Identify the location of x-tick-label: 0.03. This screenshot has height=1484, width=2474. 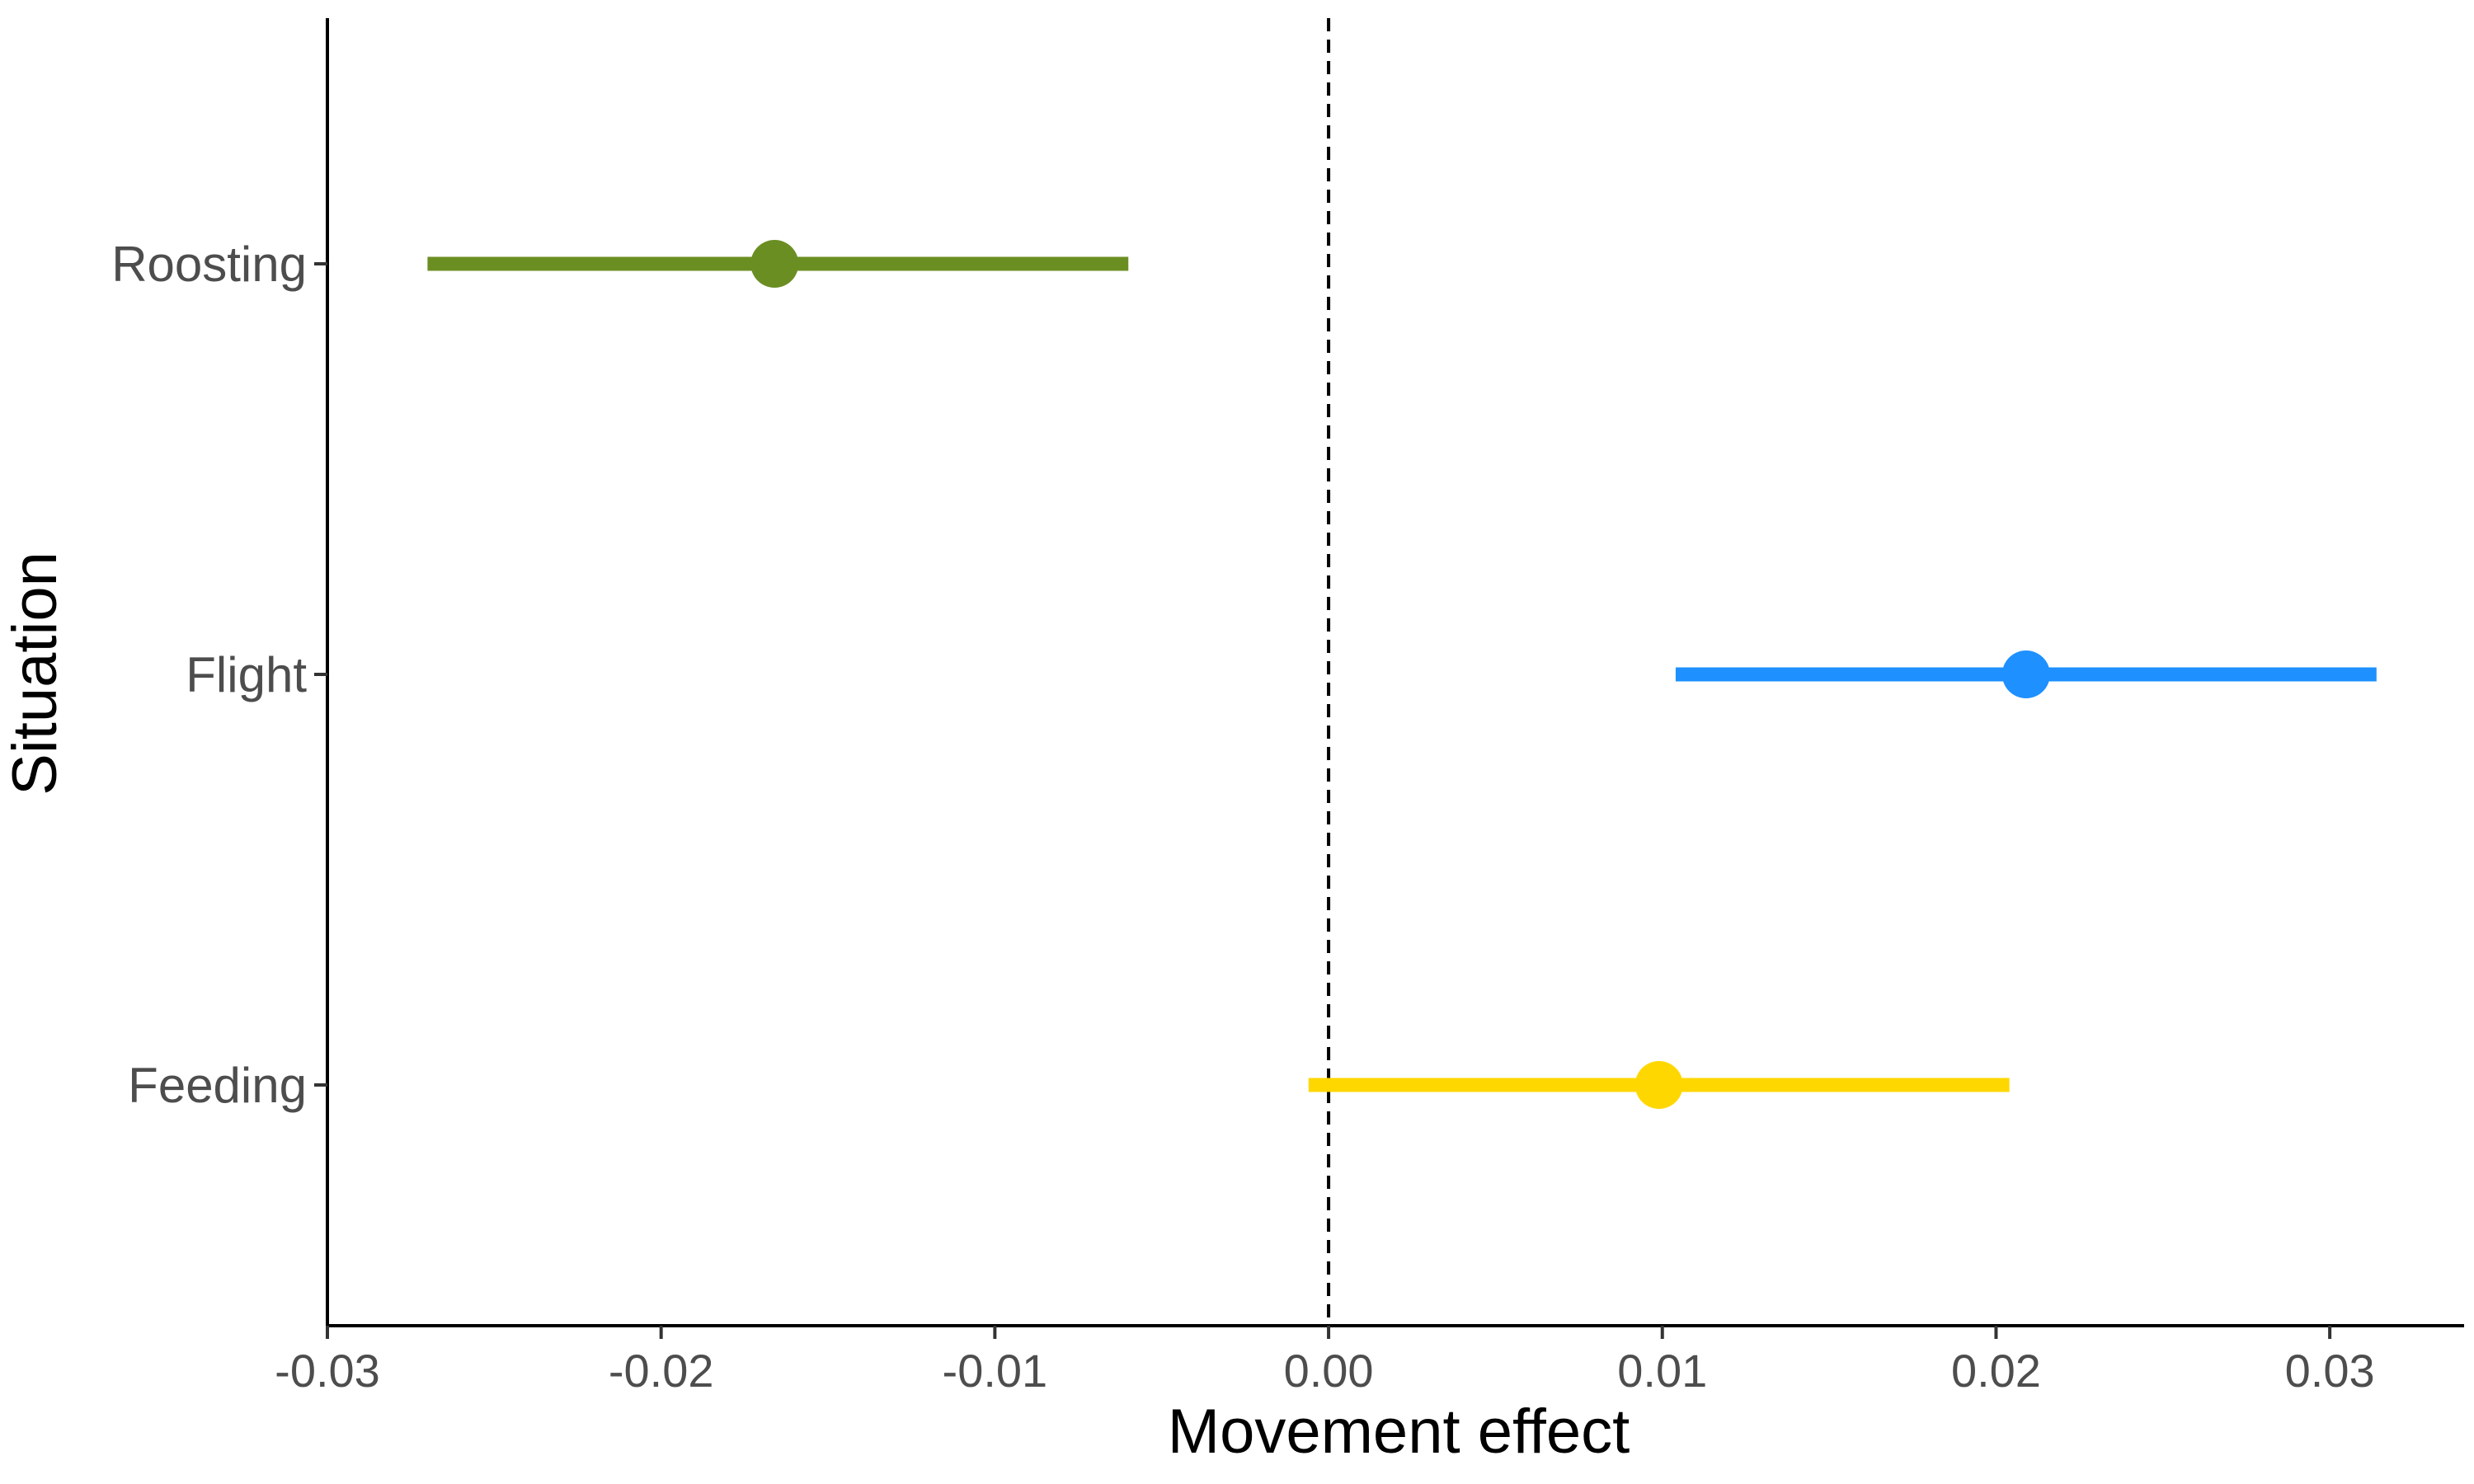
(2330, 1371).